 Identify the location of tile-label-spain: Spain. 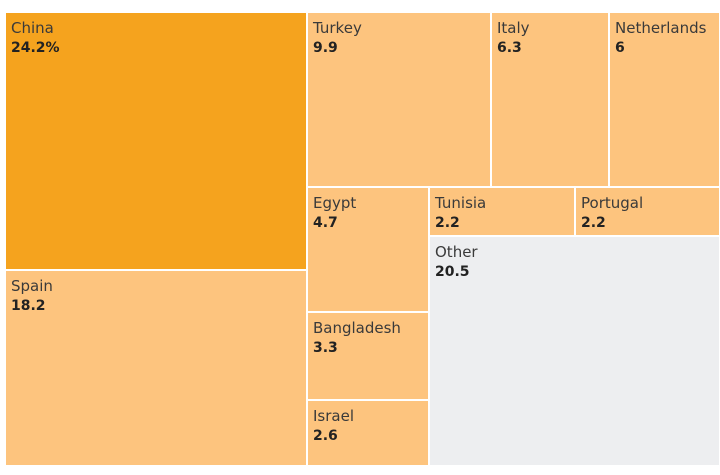
(32, 286).